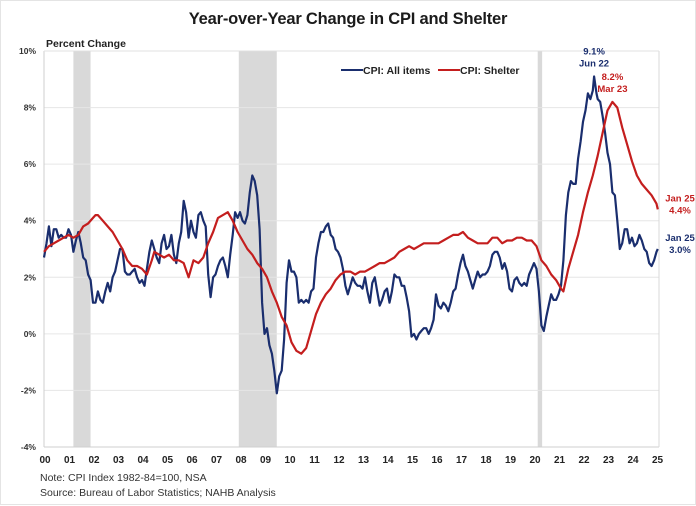  I want to click on y-tick-label: -4%, so click(29, 447).